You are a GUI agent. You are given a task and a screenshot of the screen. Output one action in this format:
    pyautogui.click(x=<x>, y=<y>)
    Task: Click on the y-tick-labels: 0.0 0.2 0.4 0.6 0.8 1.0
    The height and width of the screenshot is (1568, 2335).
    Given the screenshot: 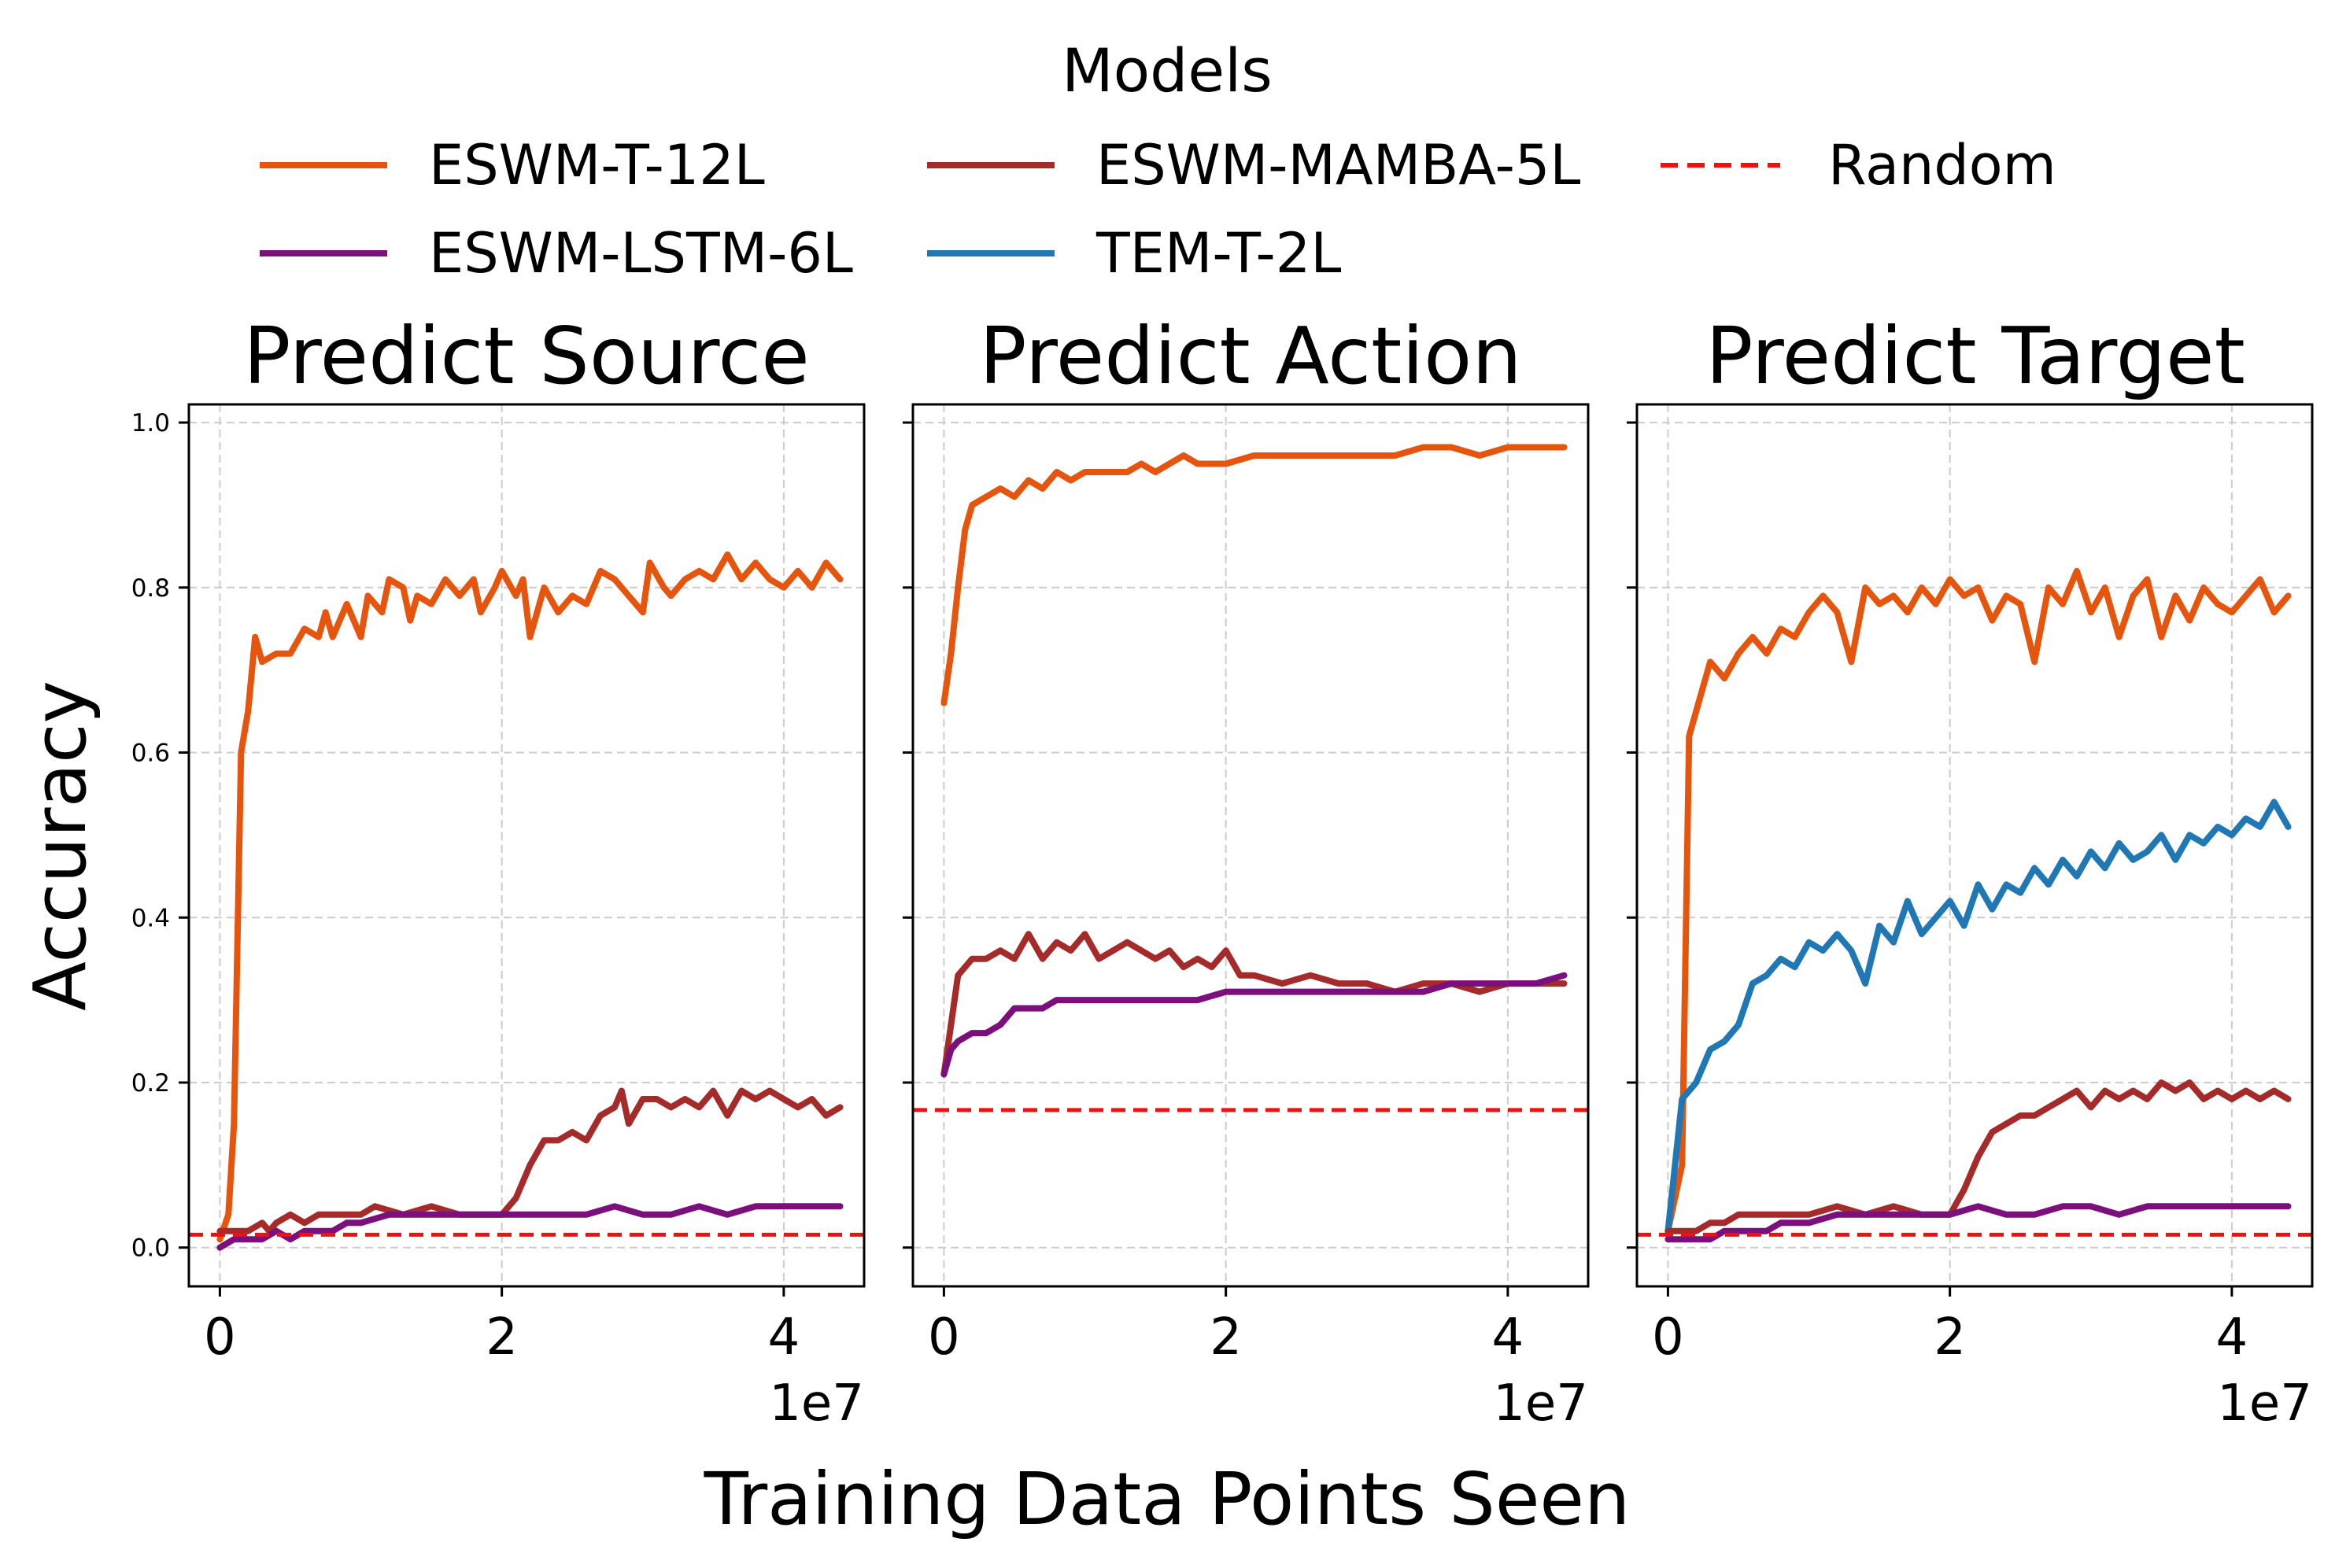 What is the action you would take?
    pyautogui.click(x=150, y=836)
    